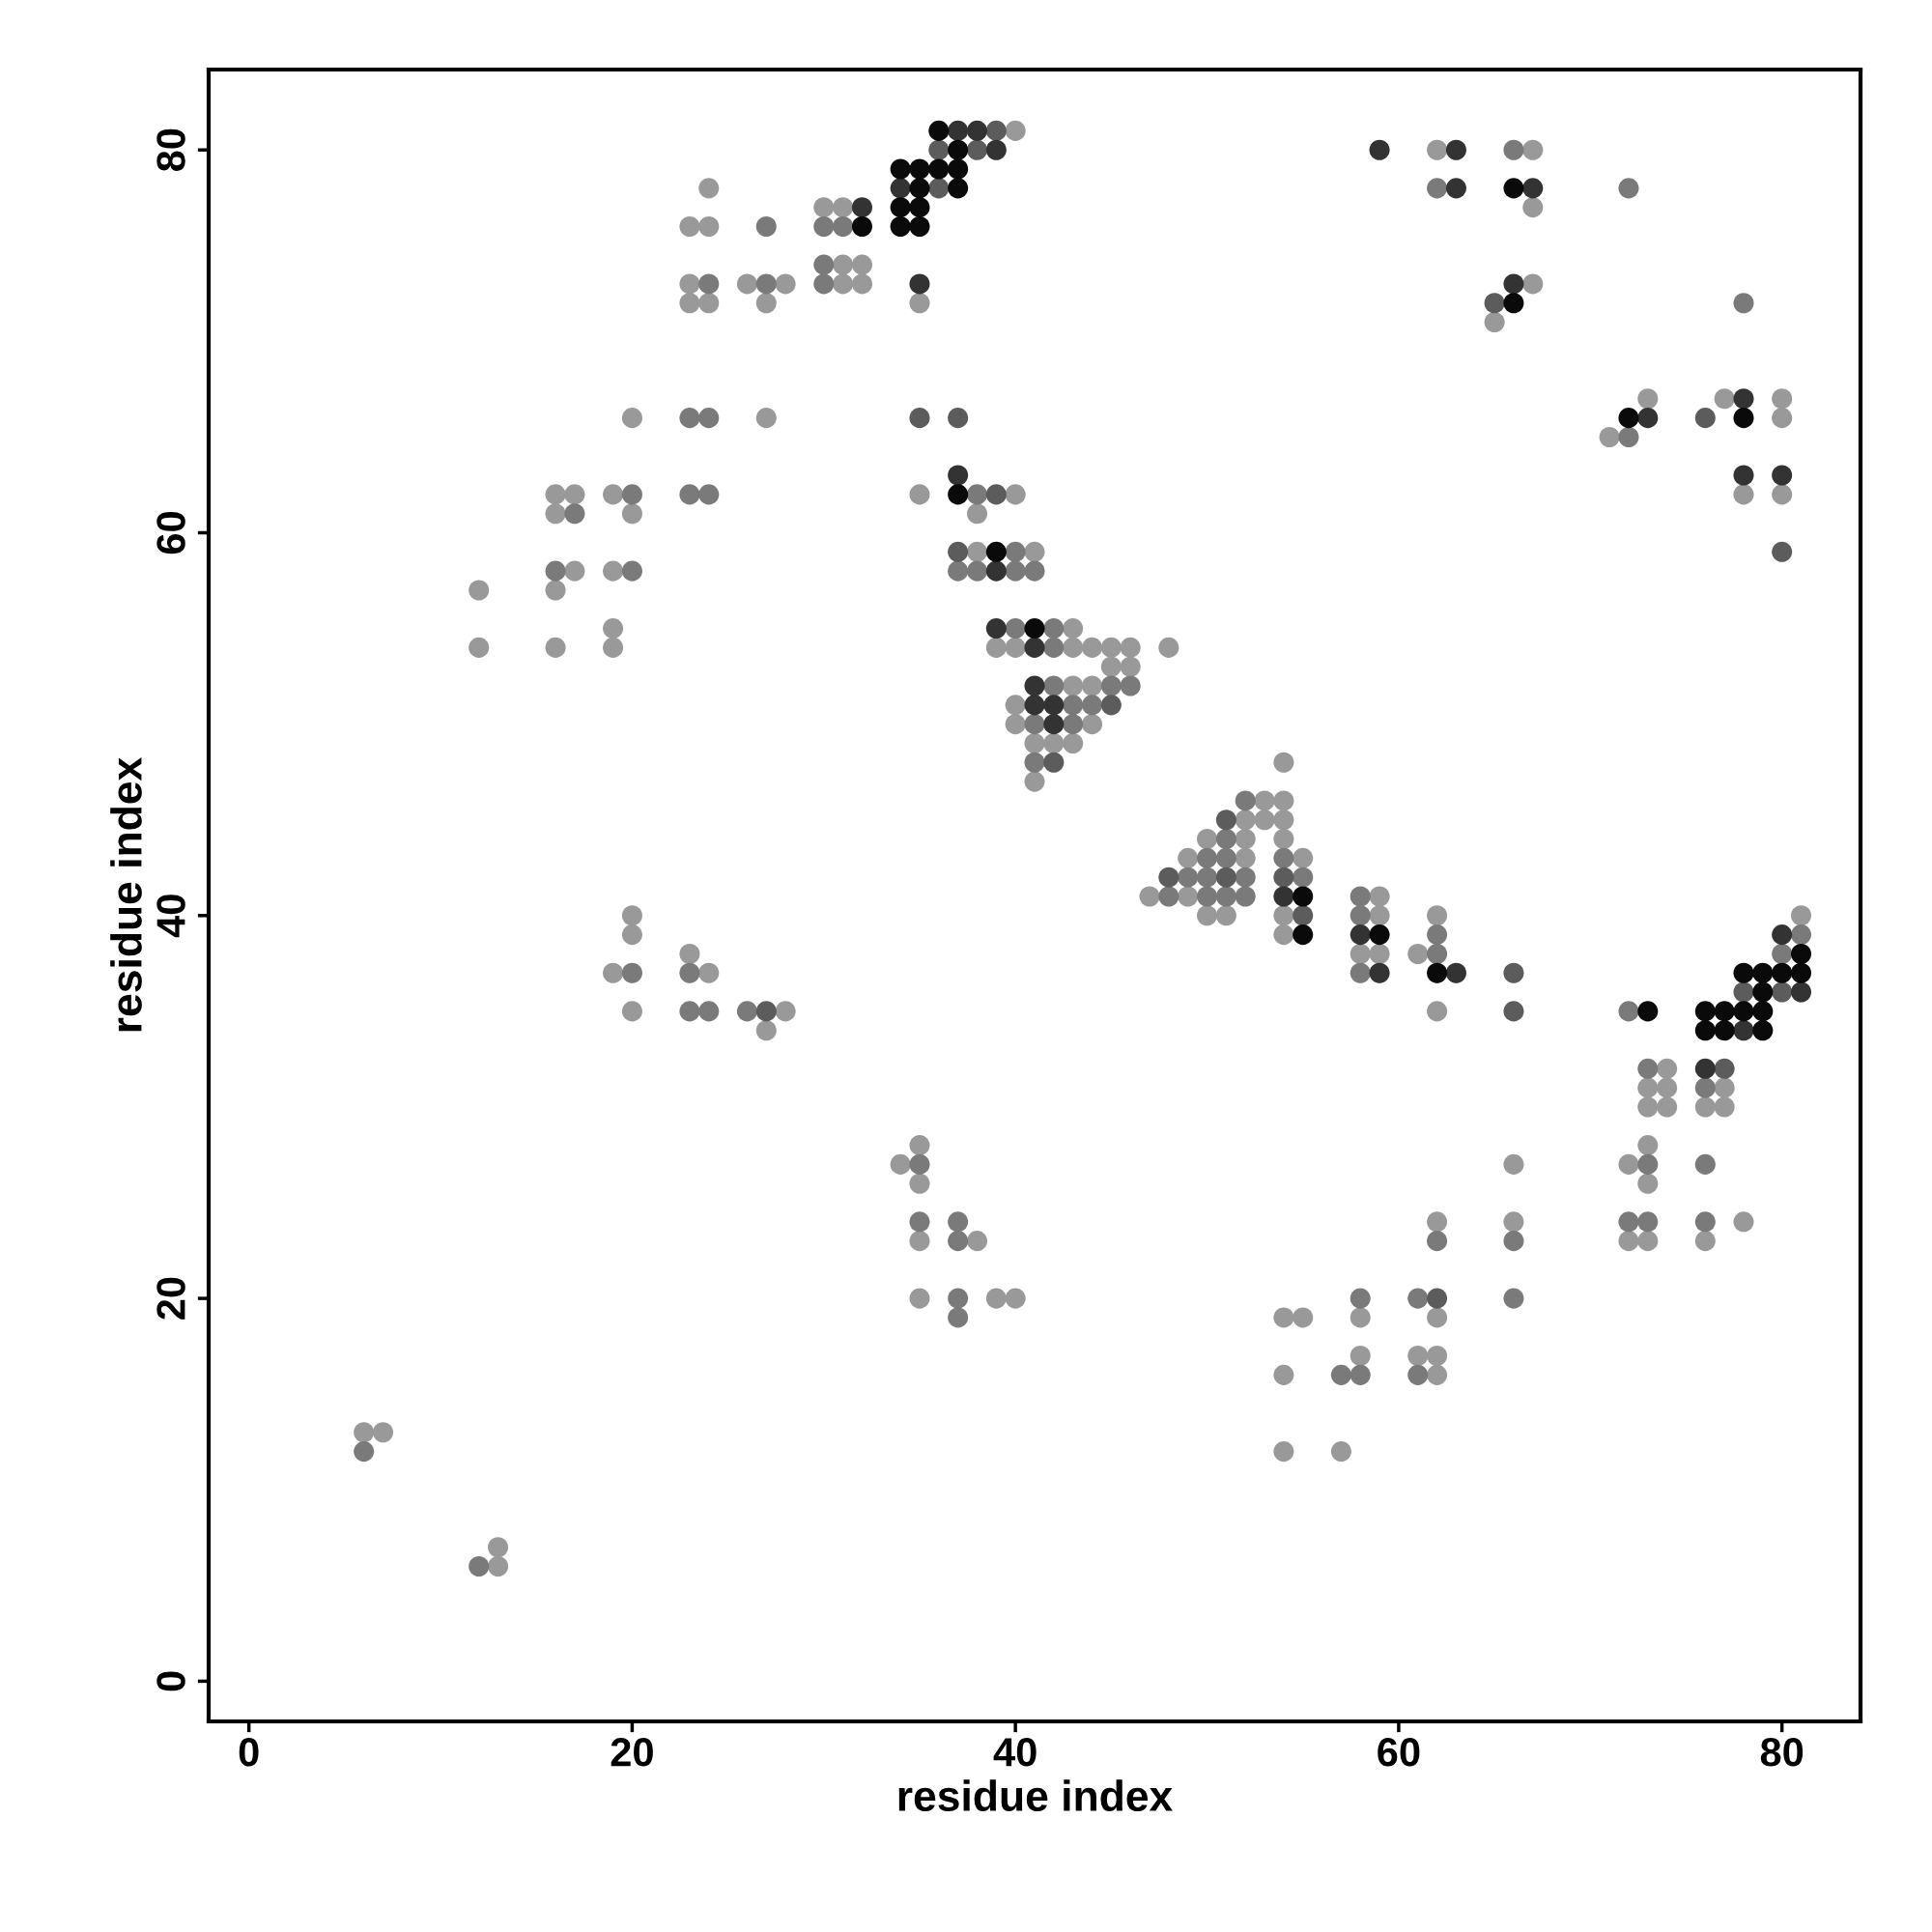 The image size is (1932, 1932). Describe the element at coordinates (170, 1298) in the screenshot. I see `y-tick-label: 20` at that location.